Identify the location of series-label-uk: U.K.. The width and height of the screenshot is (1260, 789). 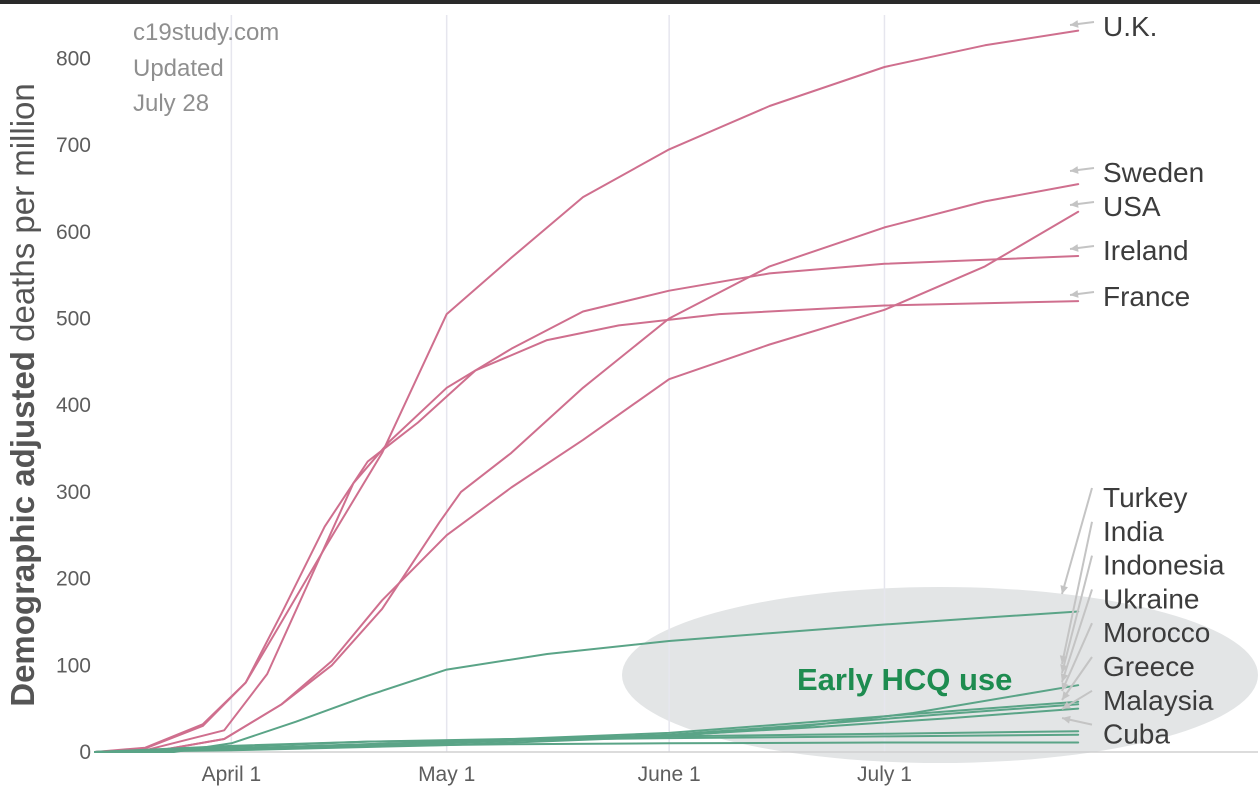
(1130, 26).